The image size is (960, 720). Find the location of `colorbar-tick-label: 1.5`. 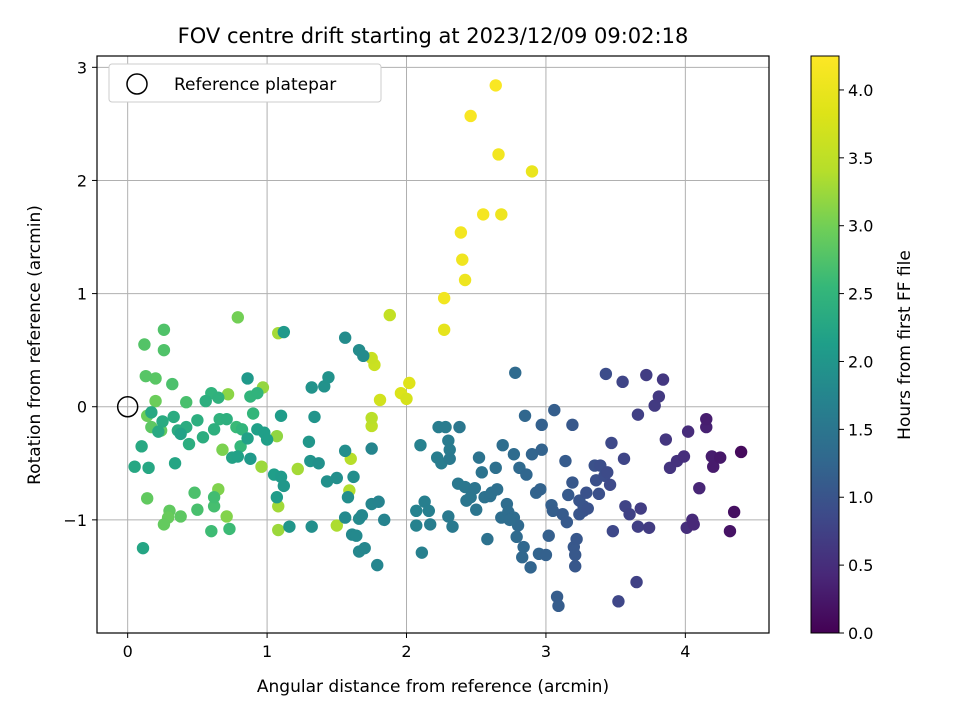

colorbar-tick-label: 1.5 is located at coordinates (860, 429).